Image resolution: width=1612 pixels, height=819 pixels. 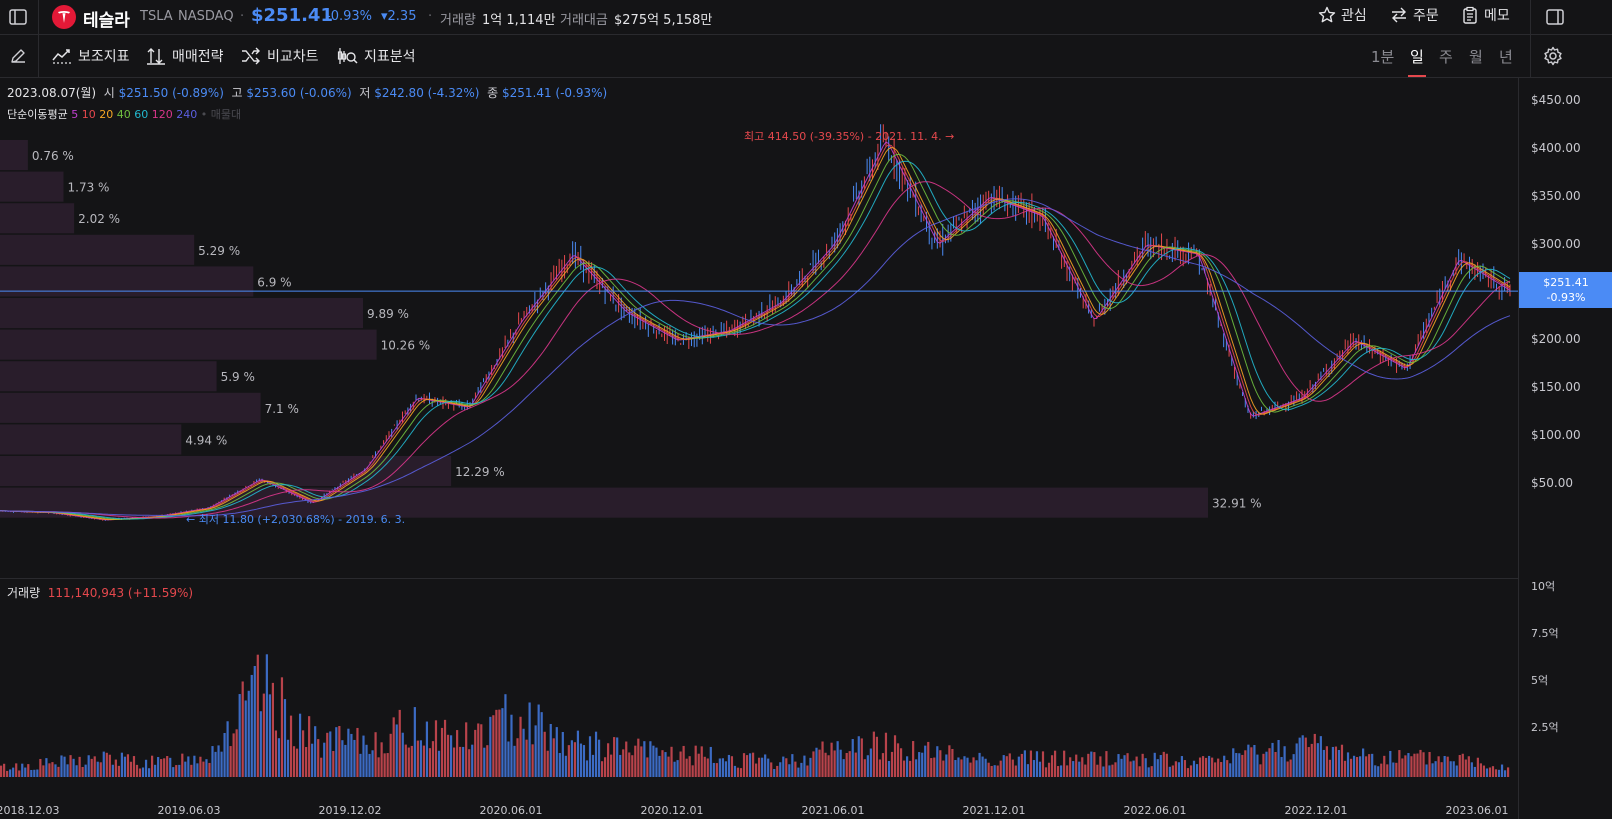 What do you see at coordinates (1316, 810) in the screenshot?
I see `date-tick-label: 2022.12.01` at bounding box center [1316, 810].